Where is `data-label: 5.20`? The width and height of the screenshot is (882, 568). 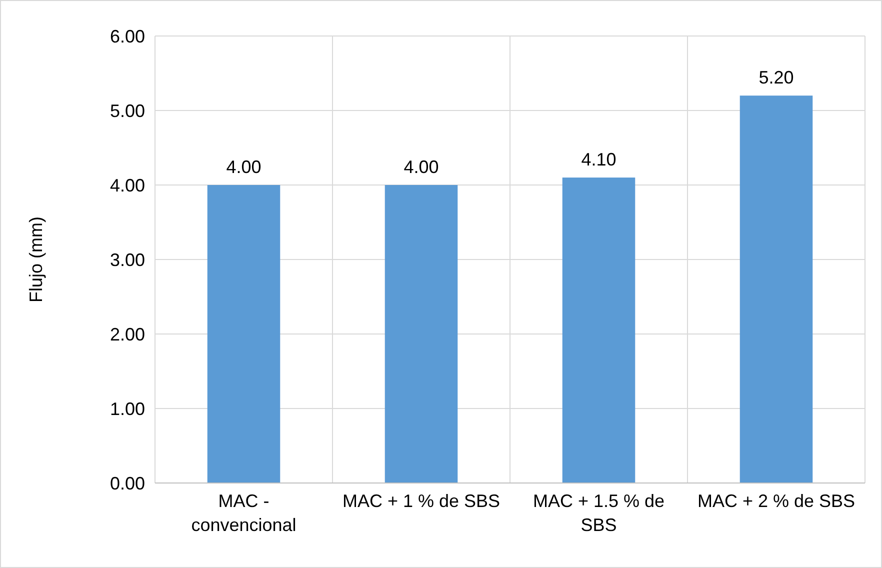 data-label: 5.20 is located at coordinates (776, 78).